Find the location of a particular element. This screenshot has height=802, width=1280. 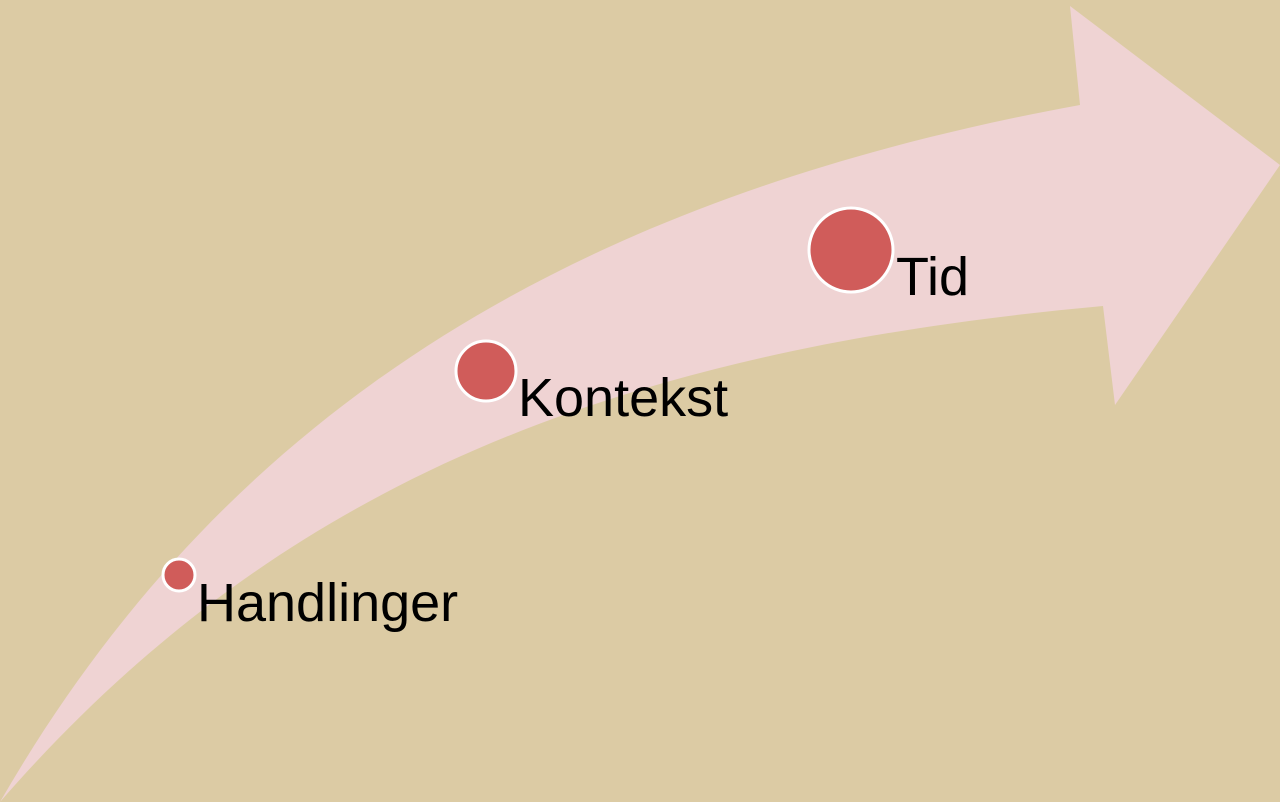

node-label: Kontekst is located at coordinates (623, 398).